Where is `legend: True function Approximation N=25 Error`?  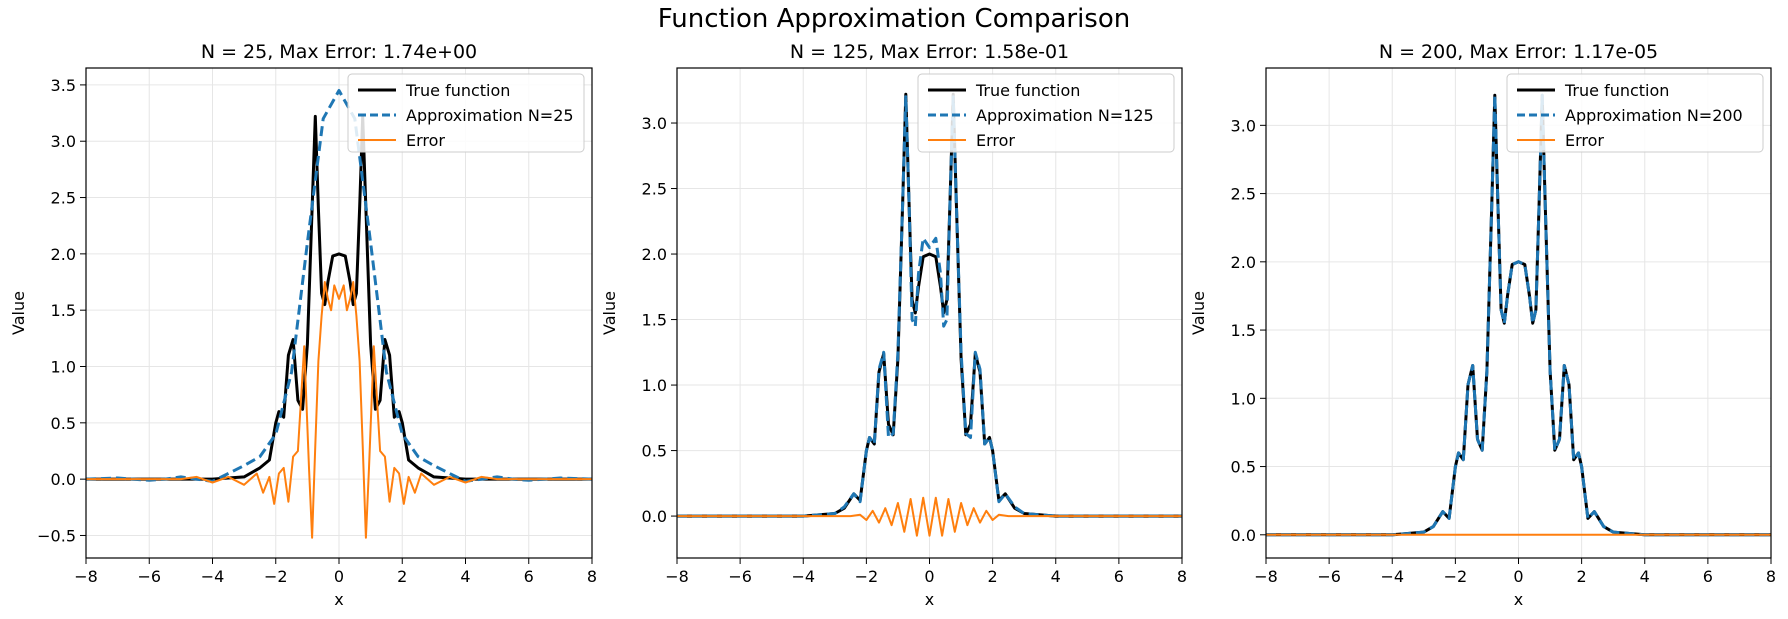 legend: True function Approximation N=25 Error is located at coordinates (466, 113).